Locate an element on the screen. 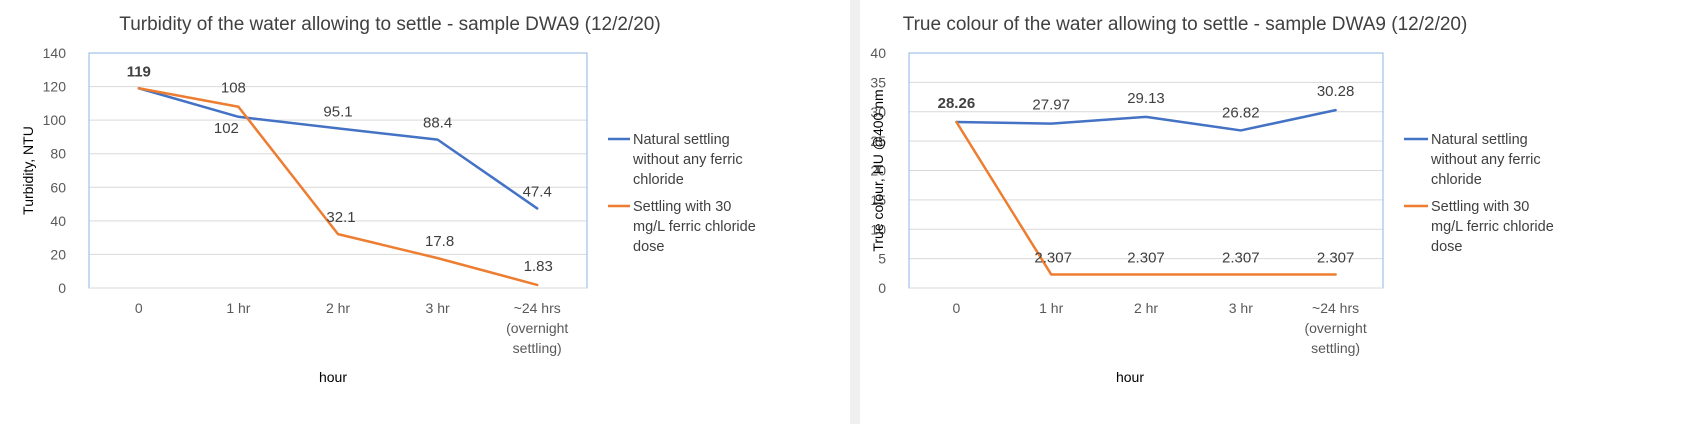 This screenshot has width=1696, height=429. data-label-series-1: 29.13 is located at coordinates (1146, 98).